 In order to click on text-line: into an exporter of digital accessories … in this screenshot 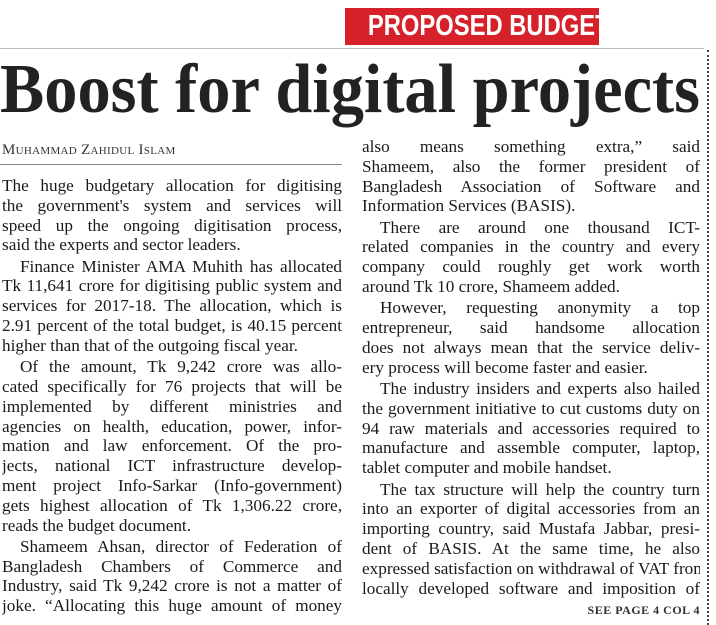, I will do `click(531, 509)`.